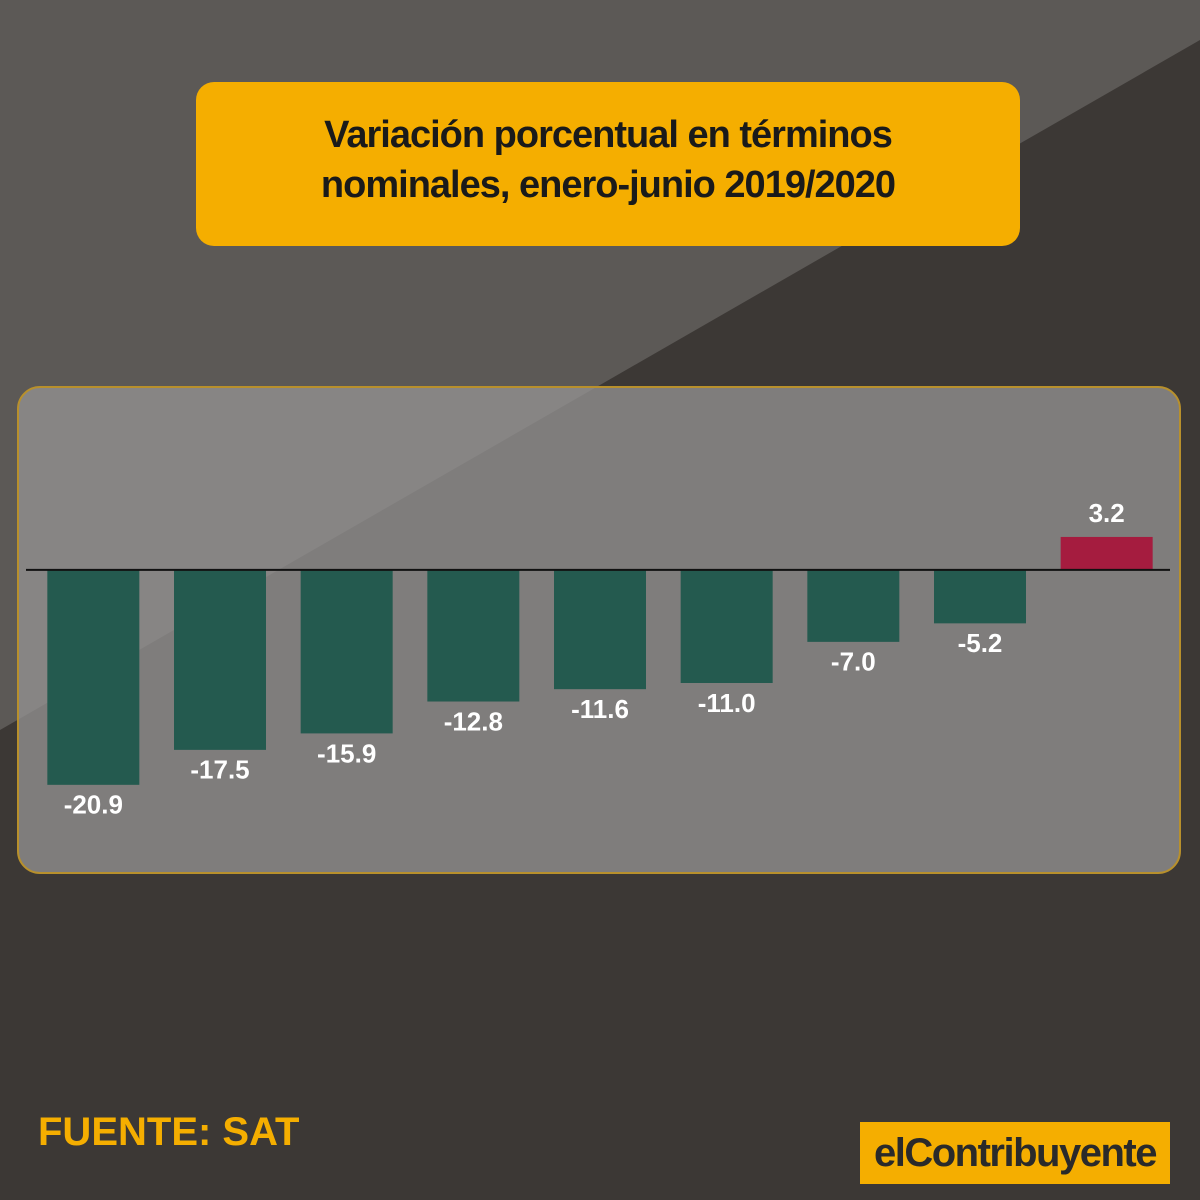  Describe the element at coordinates (853, 662) in the screenshot. I see `value-label: -7.0` at that location.